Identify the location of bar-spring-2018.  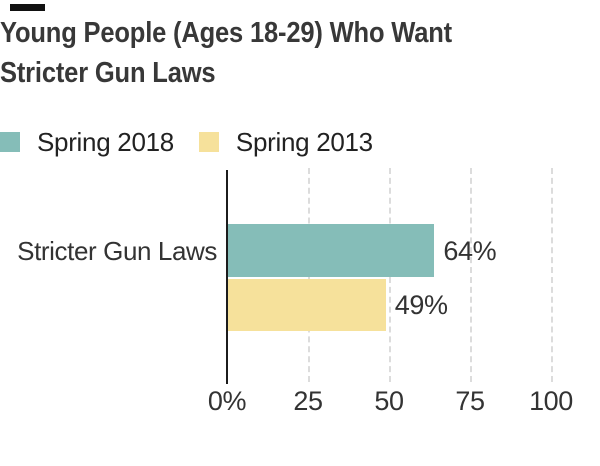
(331, 250).